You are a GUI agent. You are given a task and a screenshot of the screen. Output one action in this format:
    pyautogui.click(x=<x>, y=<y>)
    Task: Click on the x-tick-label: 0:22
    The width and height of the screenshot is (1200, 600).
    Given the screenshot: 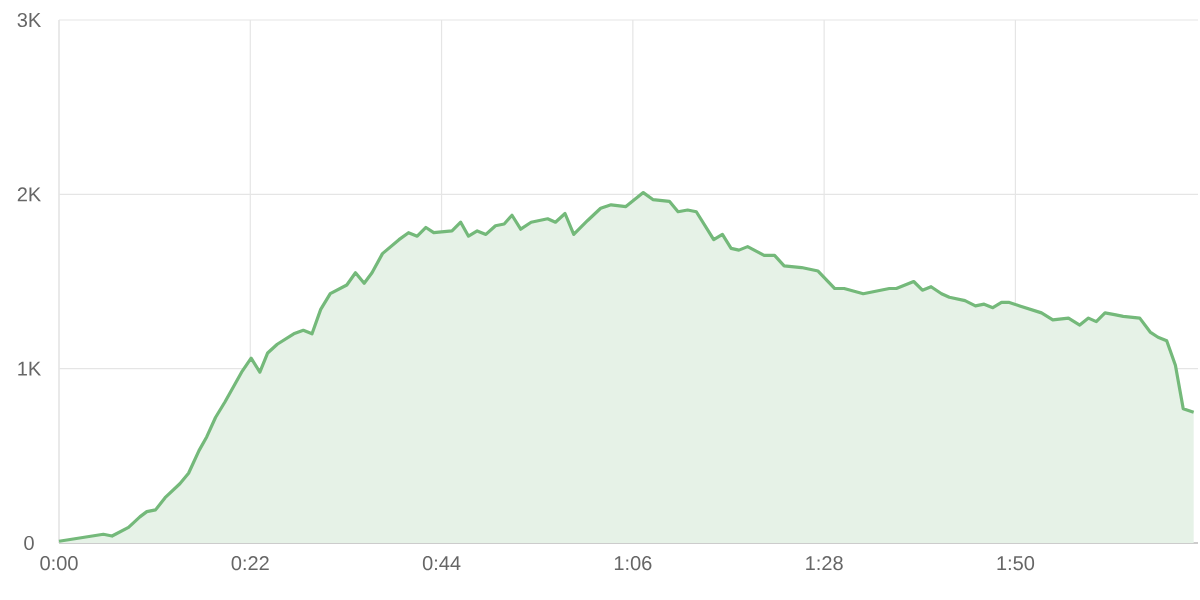 What is the action you would take?
    pyautogui.click(x=250, y=563)
    